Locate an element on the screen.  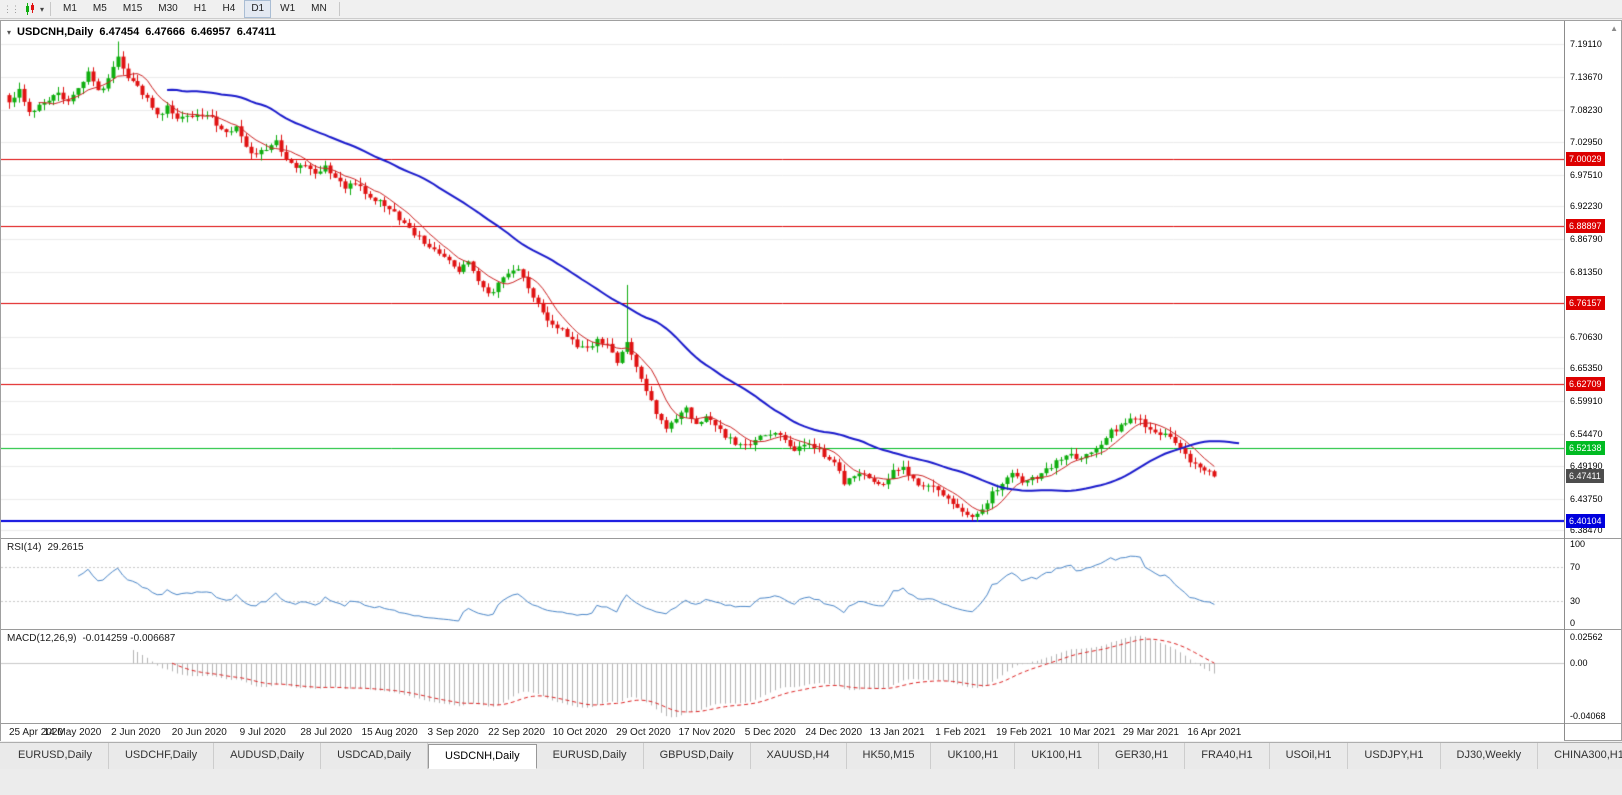
chart-tab-gbpusd-daily: GBPUSD,Daily is located at coordinates (697, 756).